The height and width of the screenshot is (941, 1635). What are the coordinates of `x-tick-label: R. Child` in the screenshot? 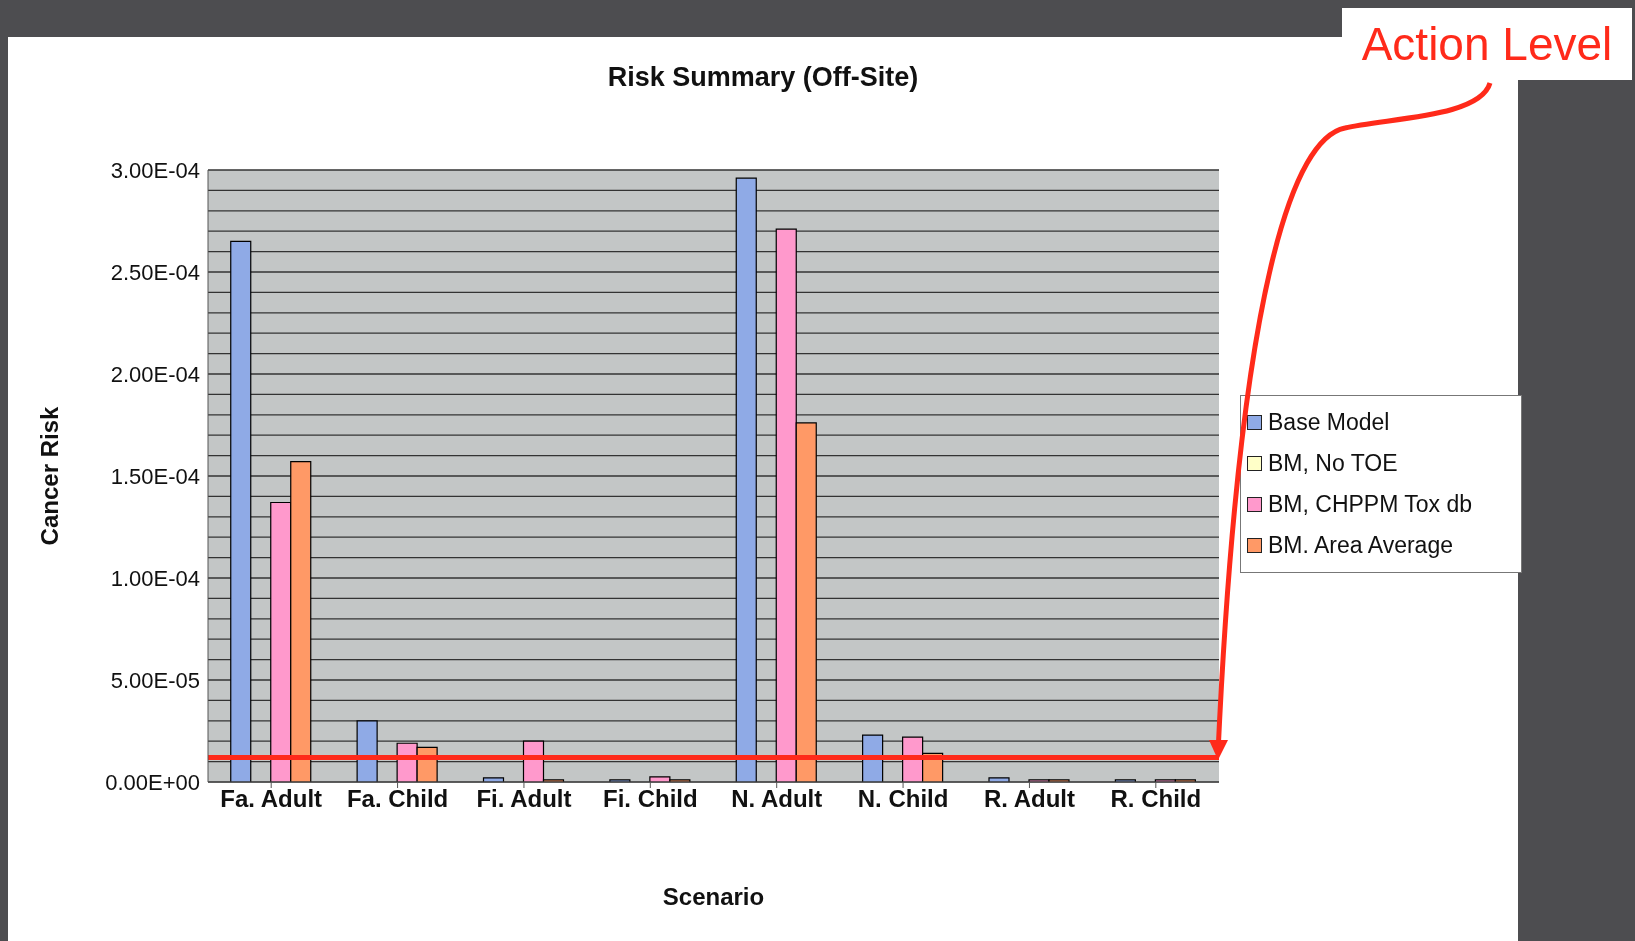 It's located at (1156, 799).